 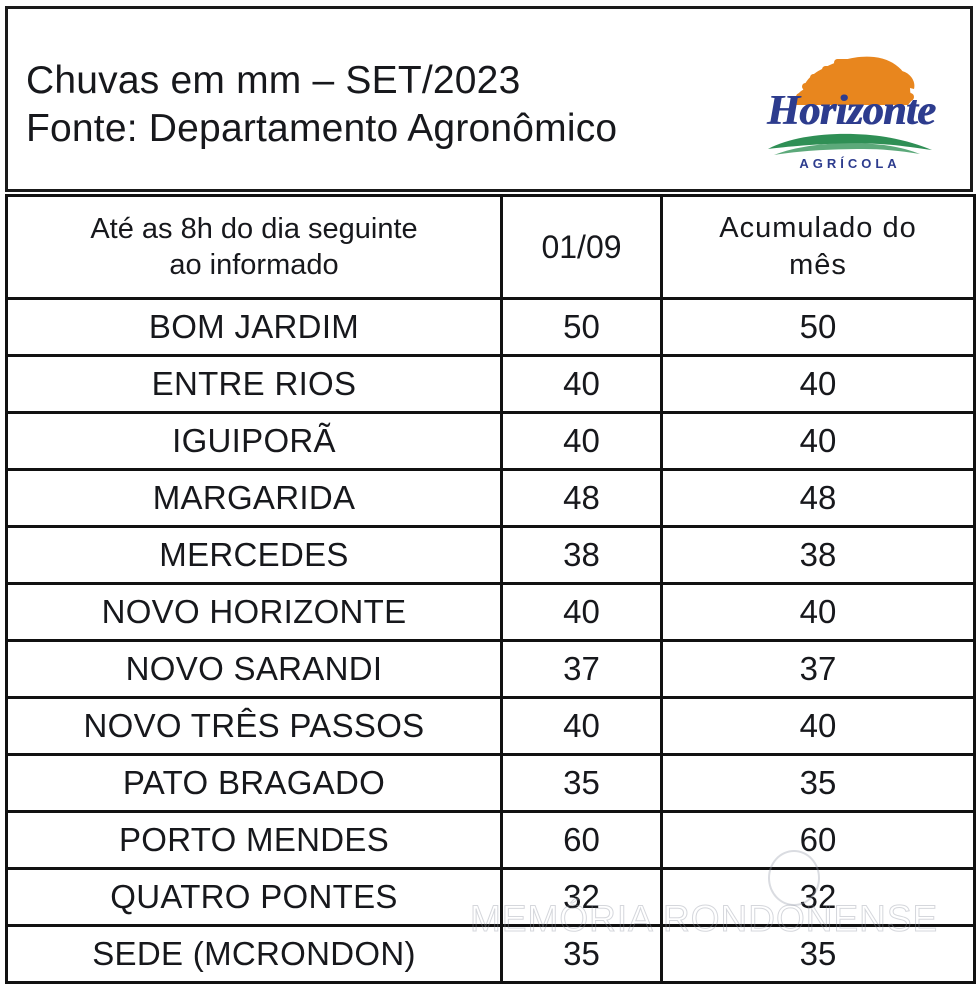 What do you see at coordinates (818, 669) in the screenshot?
I see `row-accumulated-value: 37` at bounding box center [818, 669].